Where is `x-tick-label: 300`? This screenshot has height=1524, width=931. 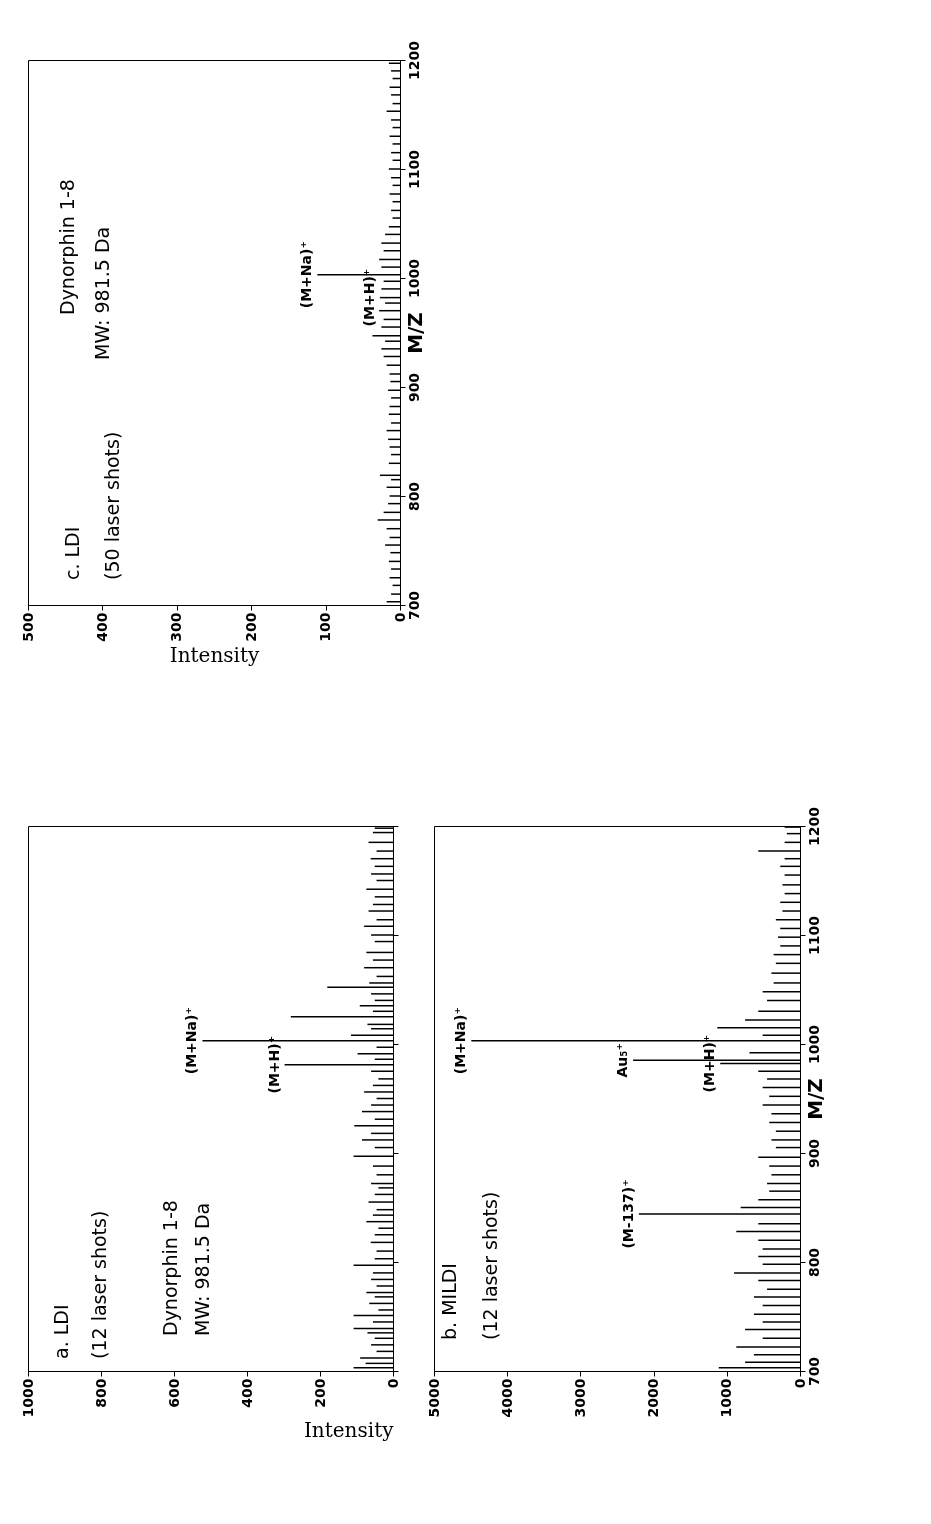 x-tick-label: 300 is located at coordinates (176, 627).